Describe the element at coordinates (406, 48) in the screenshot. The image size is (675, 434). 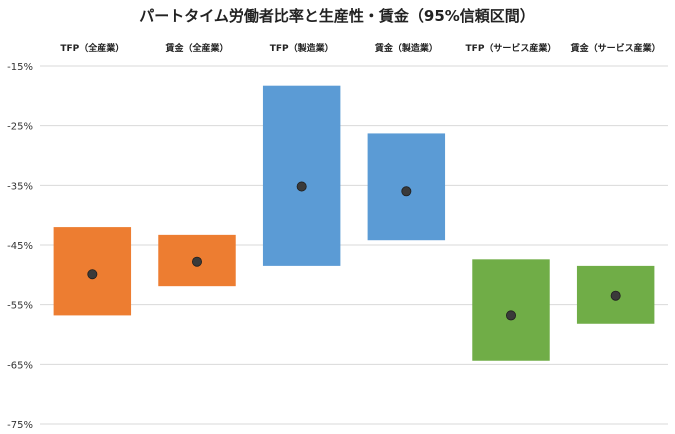
I see `category-label: 賃金（製造業）` at that location.